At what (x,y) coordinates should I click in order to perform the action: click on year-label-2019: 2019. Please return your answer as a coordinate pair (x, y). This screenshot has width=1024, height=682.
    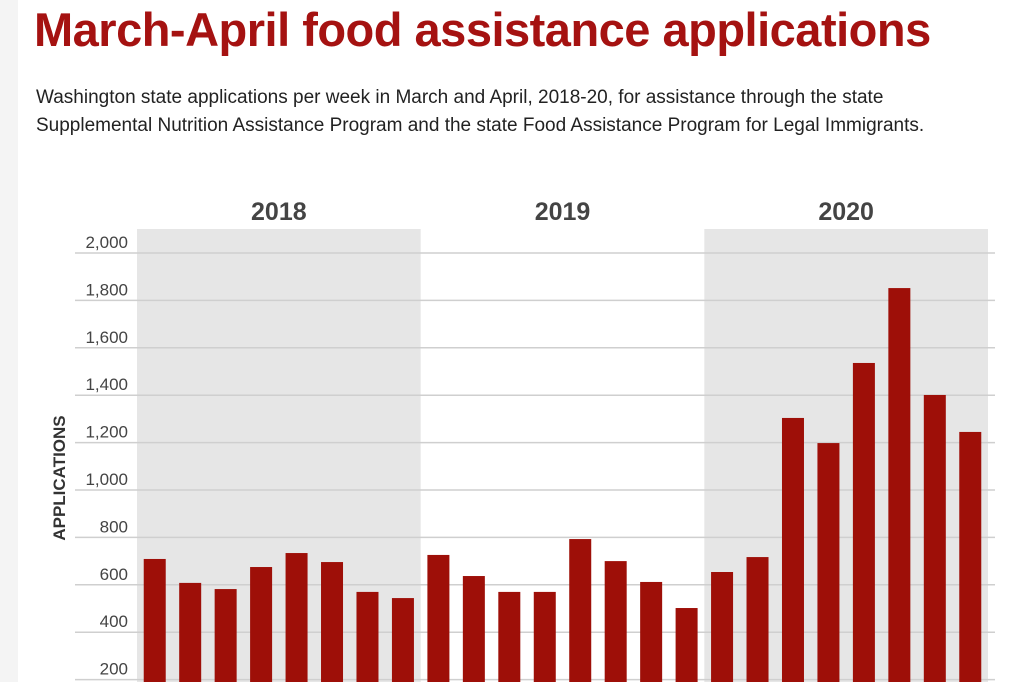
    Looking at the image, I should click on (563, 212).